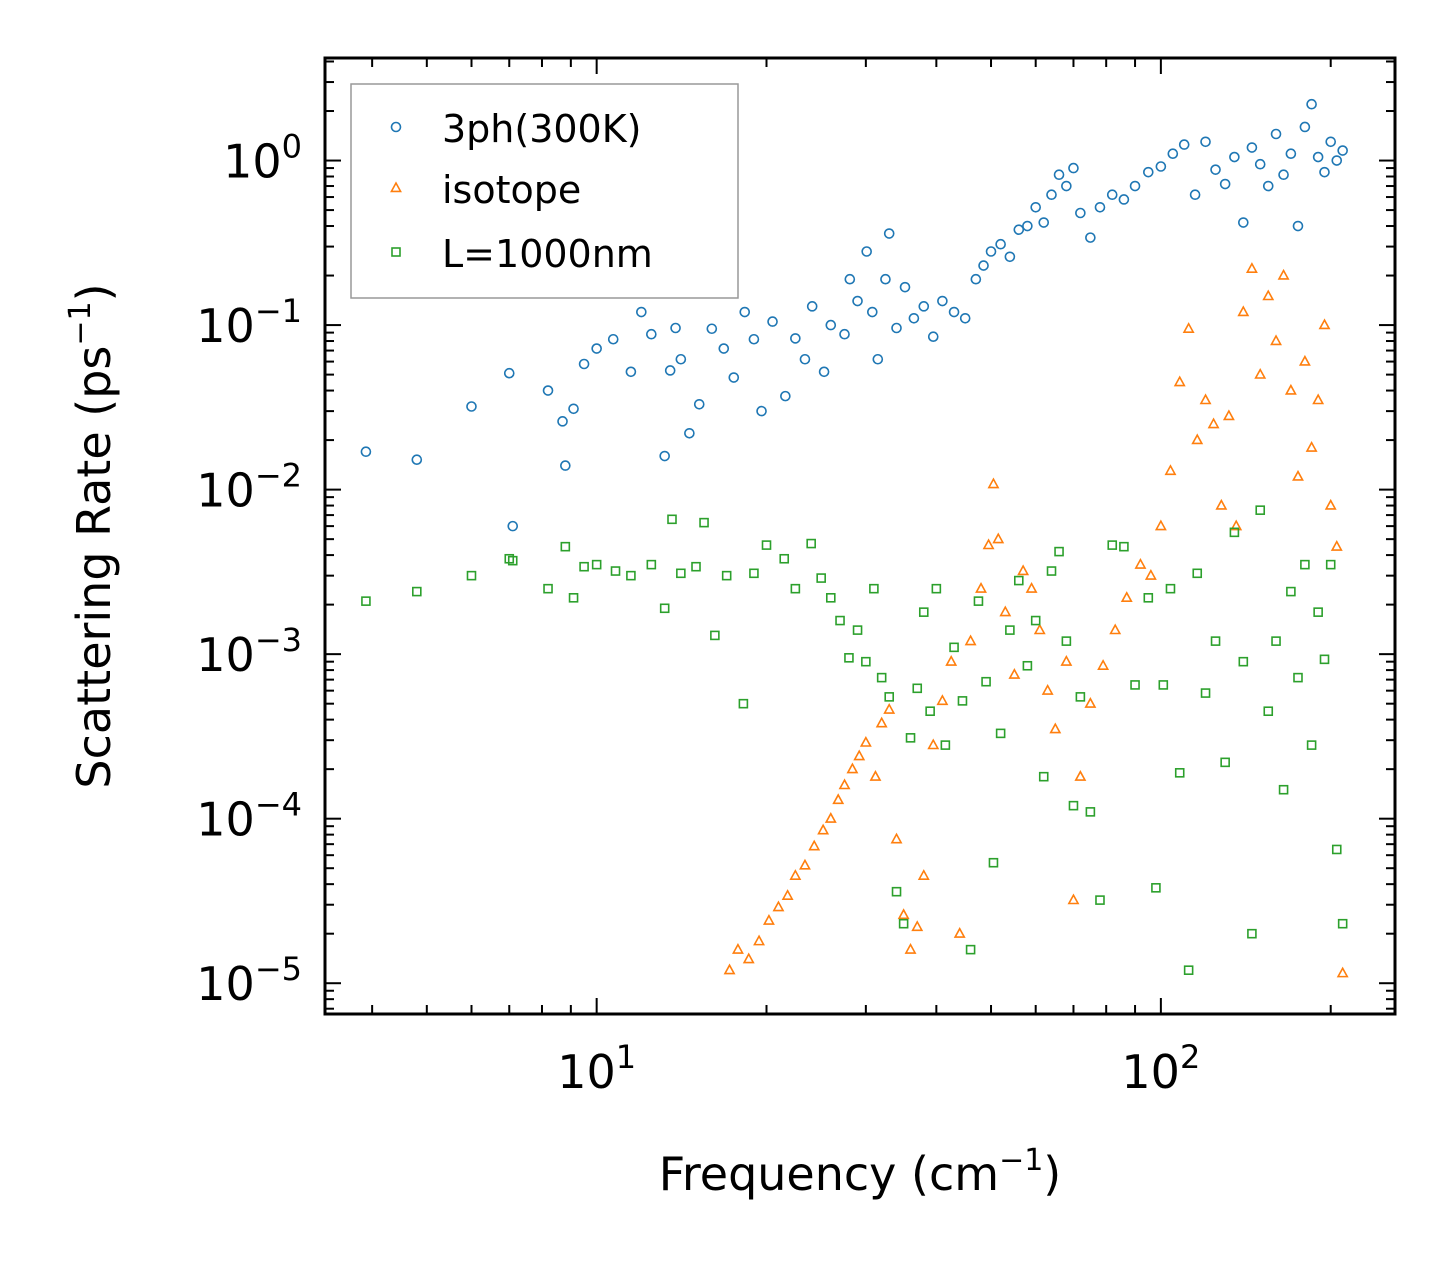 This screenshot has width=1455, height=1265. Describe the element at coordinates (544, 191) in the screenshot. I see `legend-box` at that location.